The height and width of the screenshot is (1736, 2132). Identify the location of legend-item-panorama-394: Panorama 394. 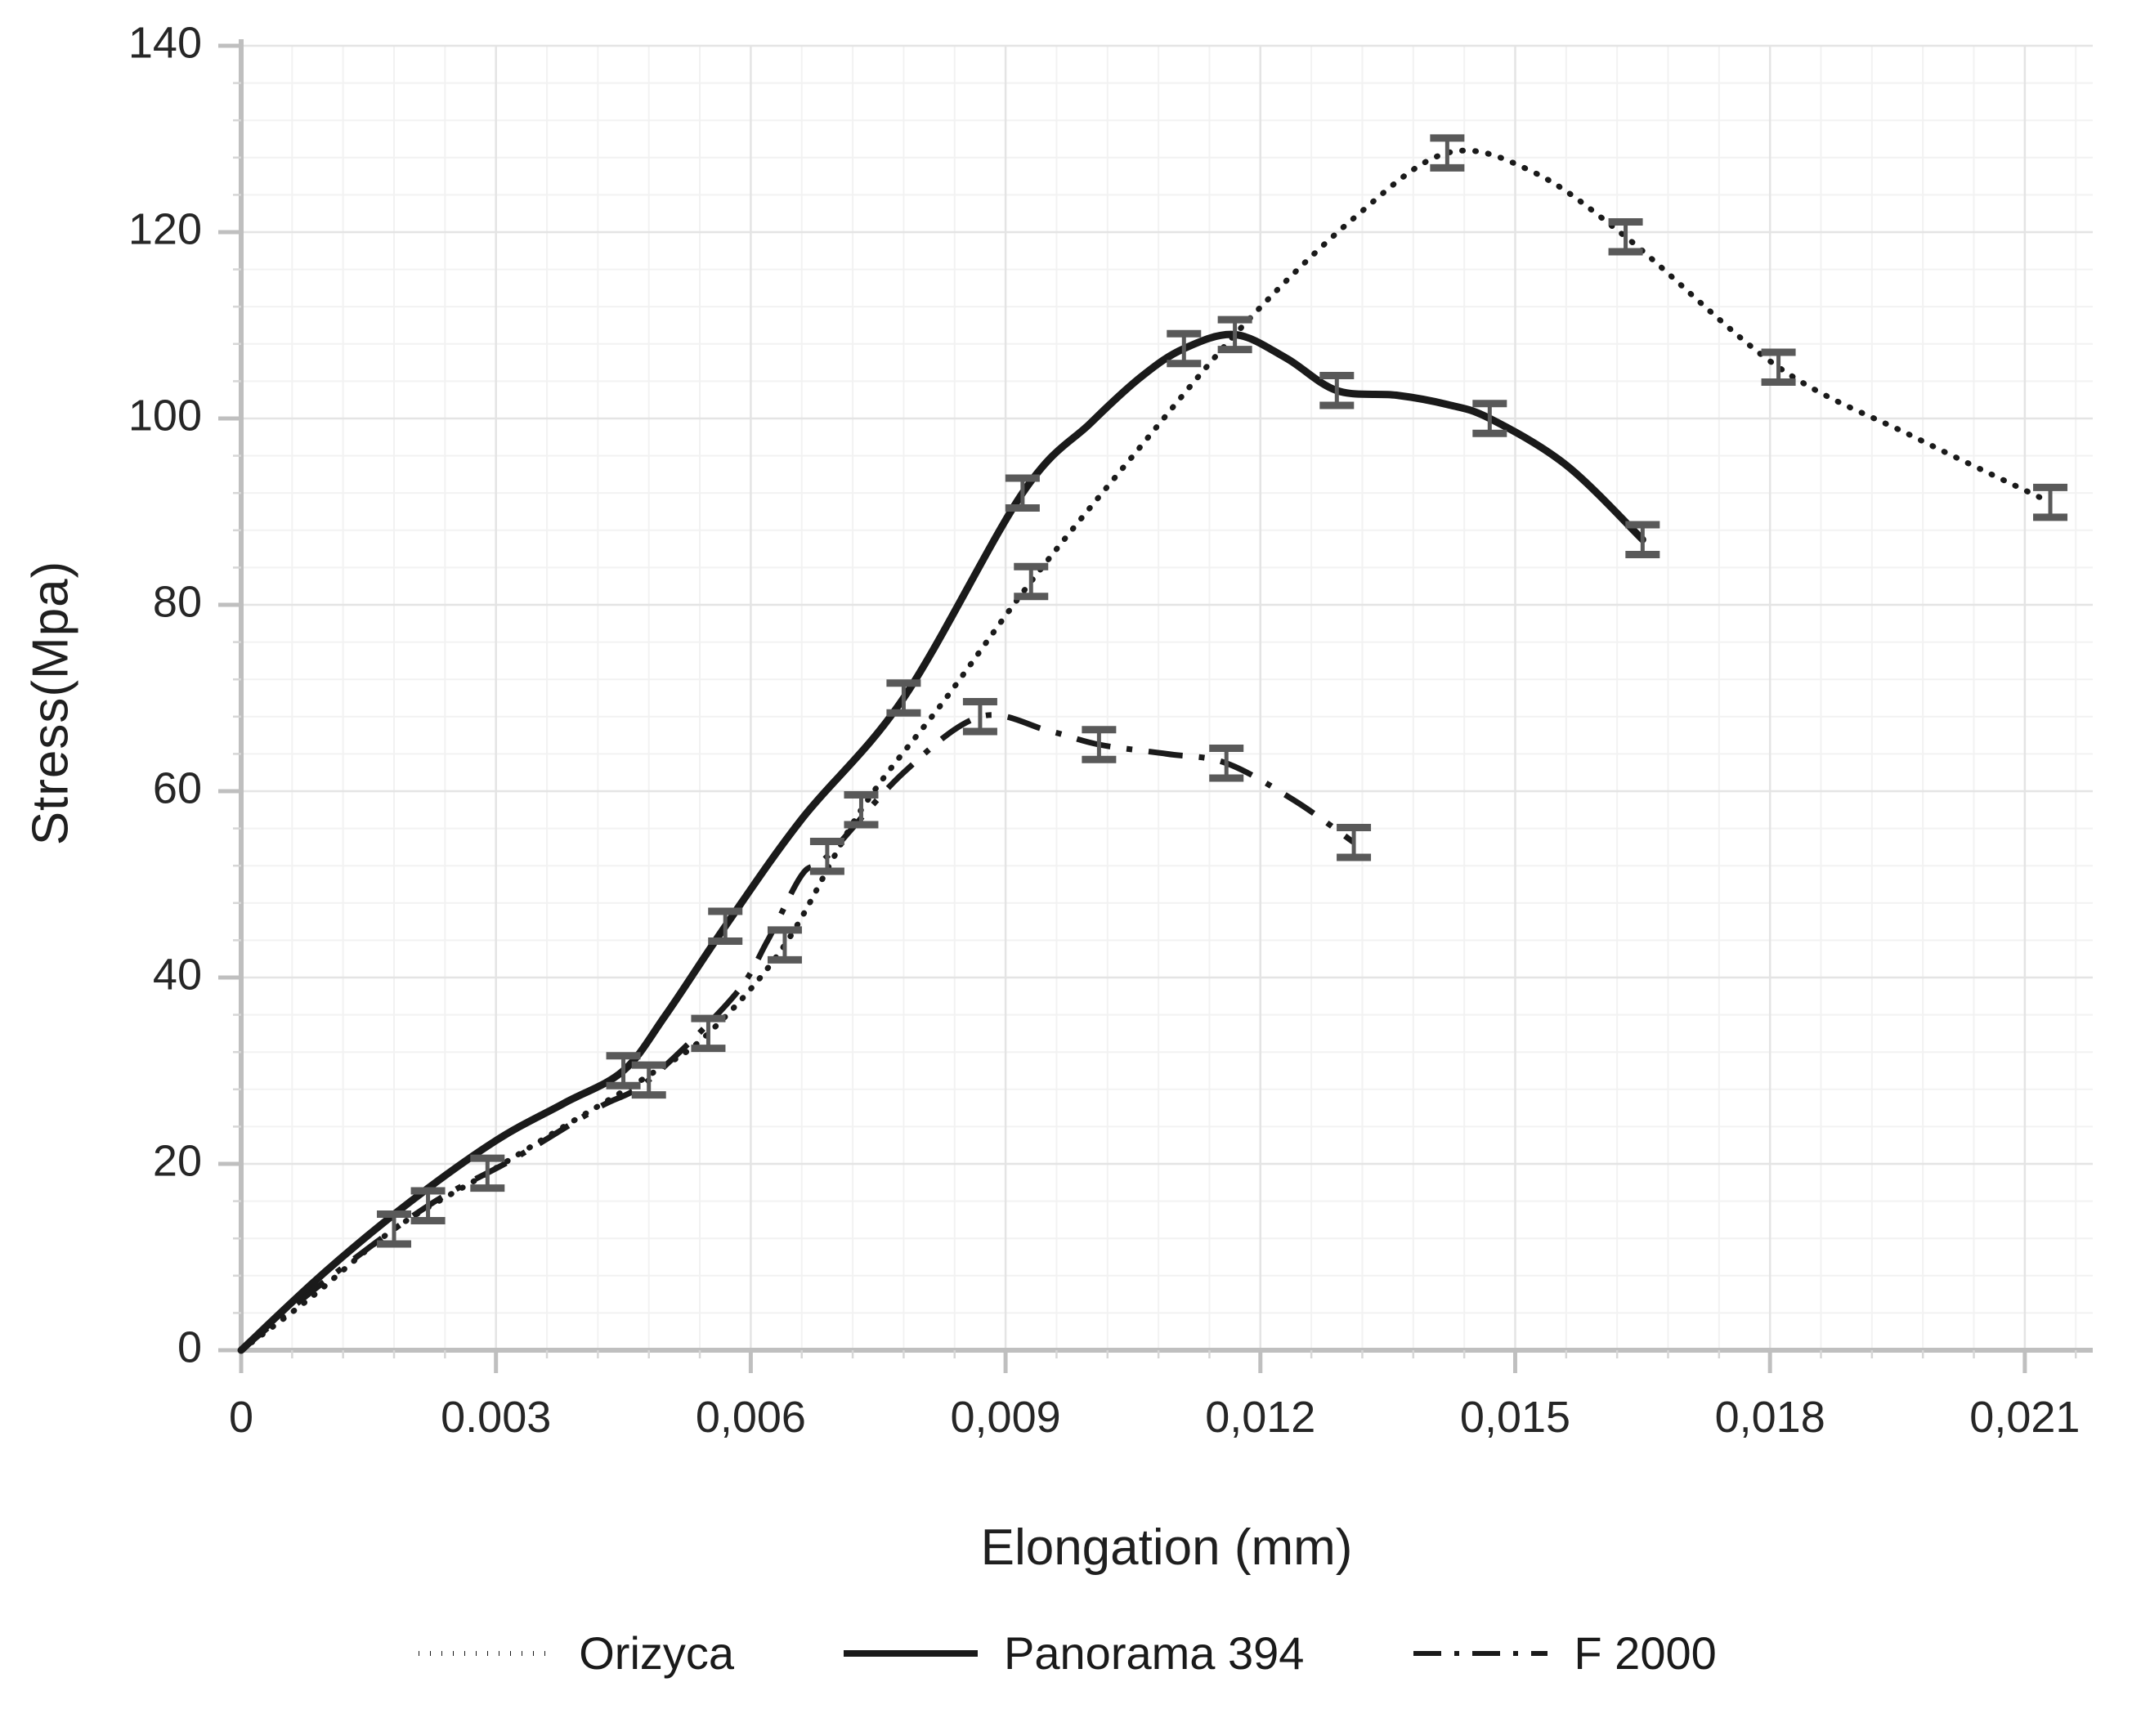
(1072, 1653).